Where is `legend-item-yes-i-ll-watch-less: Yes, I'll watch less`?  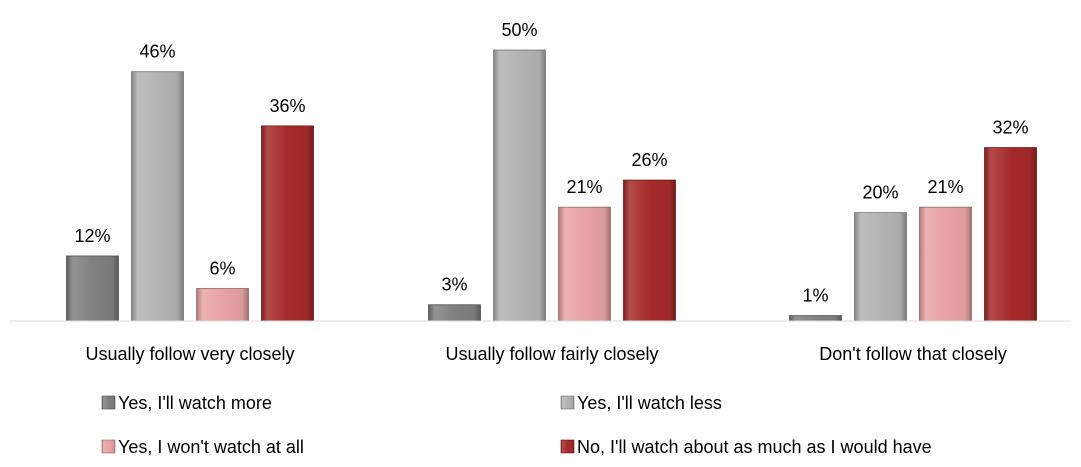
legend-item-yes-i-ll-watch-less: Yes, I'll watch less is located at coordinates (641, 403).